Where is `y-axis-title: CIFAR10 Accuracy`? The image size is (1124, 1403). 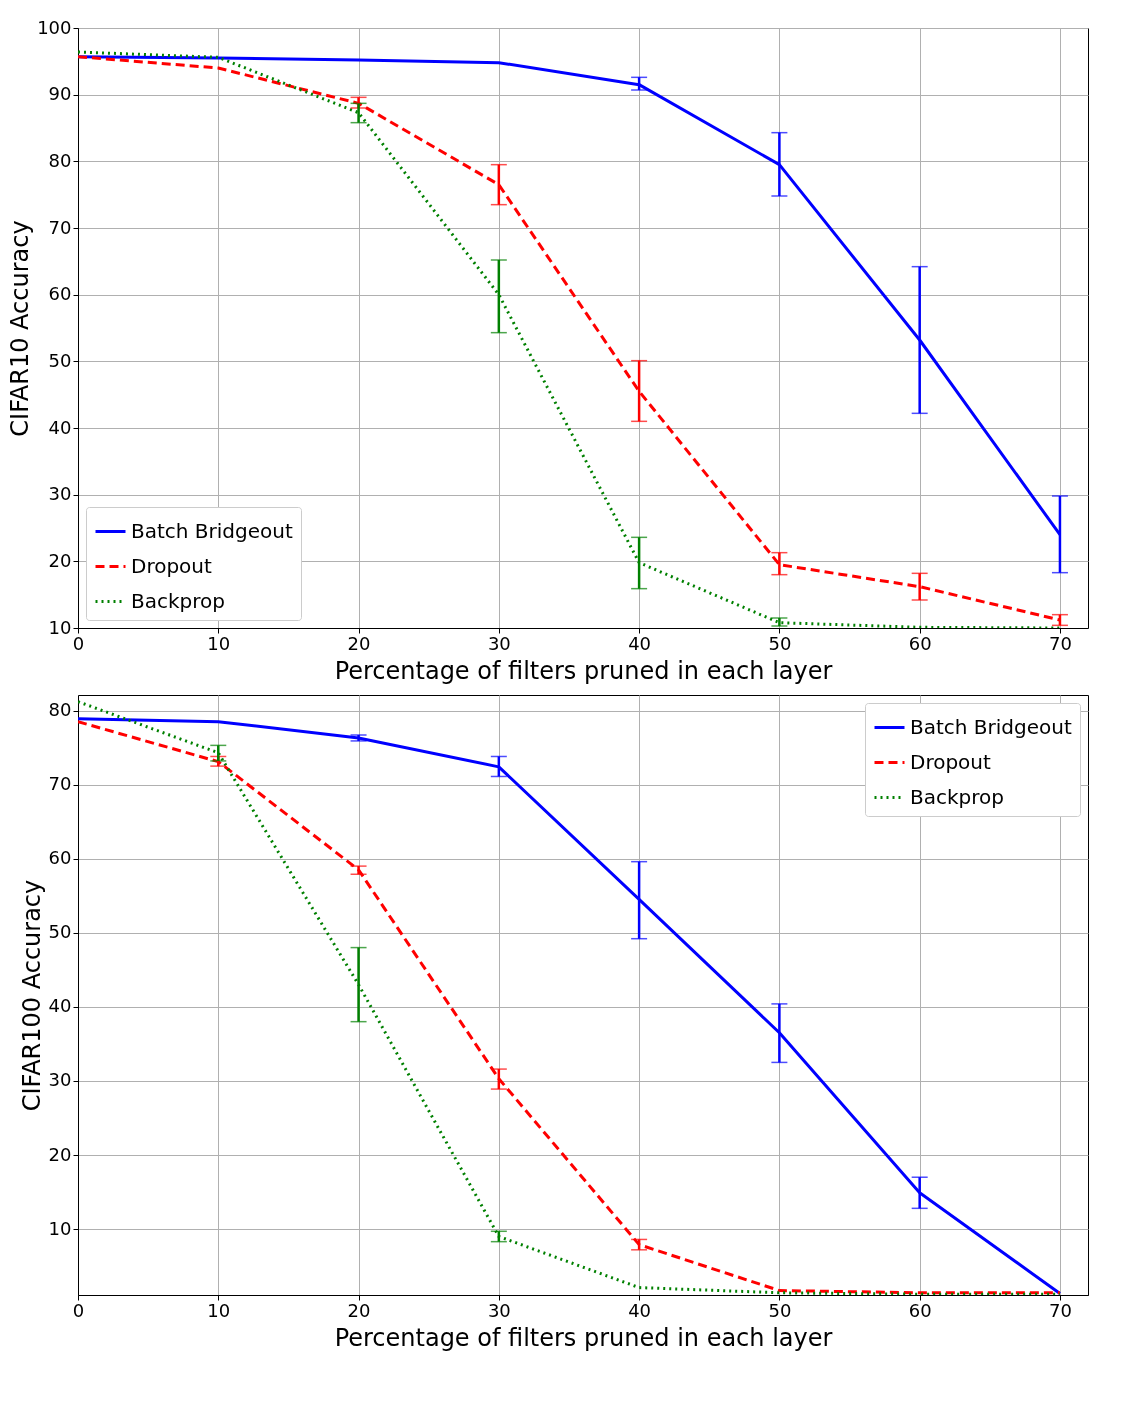
y-axis-title: CIFAR10 Accuracy is located at coordinates (20, 328).